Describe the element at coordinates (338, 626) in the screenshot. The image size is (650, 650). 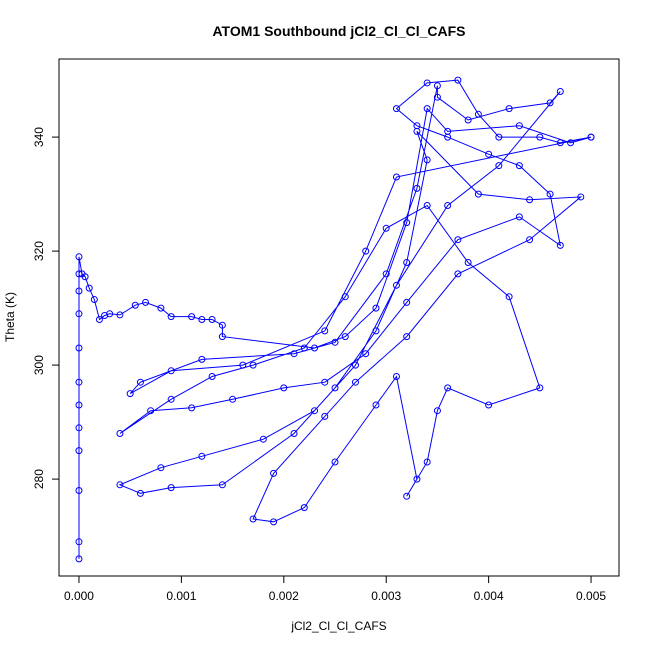
I see `x-axis-title: jCl2_Cl_Cl_CAFS` at that location.